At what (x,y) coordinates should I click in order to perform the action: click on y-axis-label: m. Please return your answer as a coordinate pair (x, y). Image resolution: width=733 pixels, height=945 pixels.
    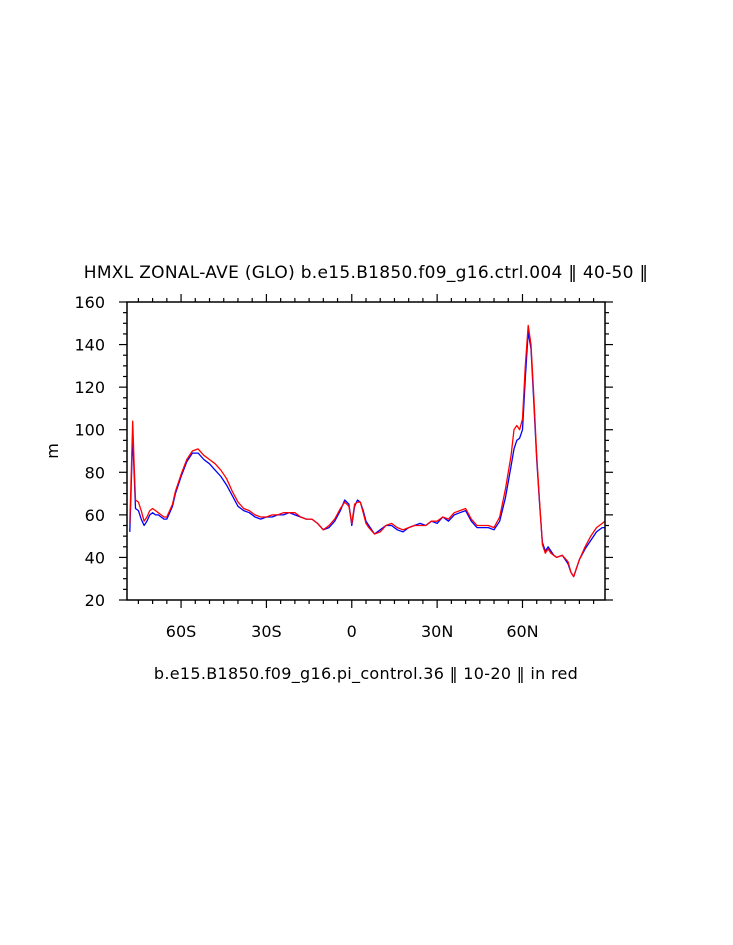
    Looking at the image, I should click on (52, 451).